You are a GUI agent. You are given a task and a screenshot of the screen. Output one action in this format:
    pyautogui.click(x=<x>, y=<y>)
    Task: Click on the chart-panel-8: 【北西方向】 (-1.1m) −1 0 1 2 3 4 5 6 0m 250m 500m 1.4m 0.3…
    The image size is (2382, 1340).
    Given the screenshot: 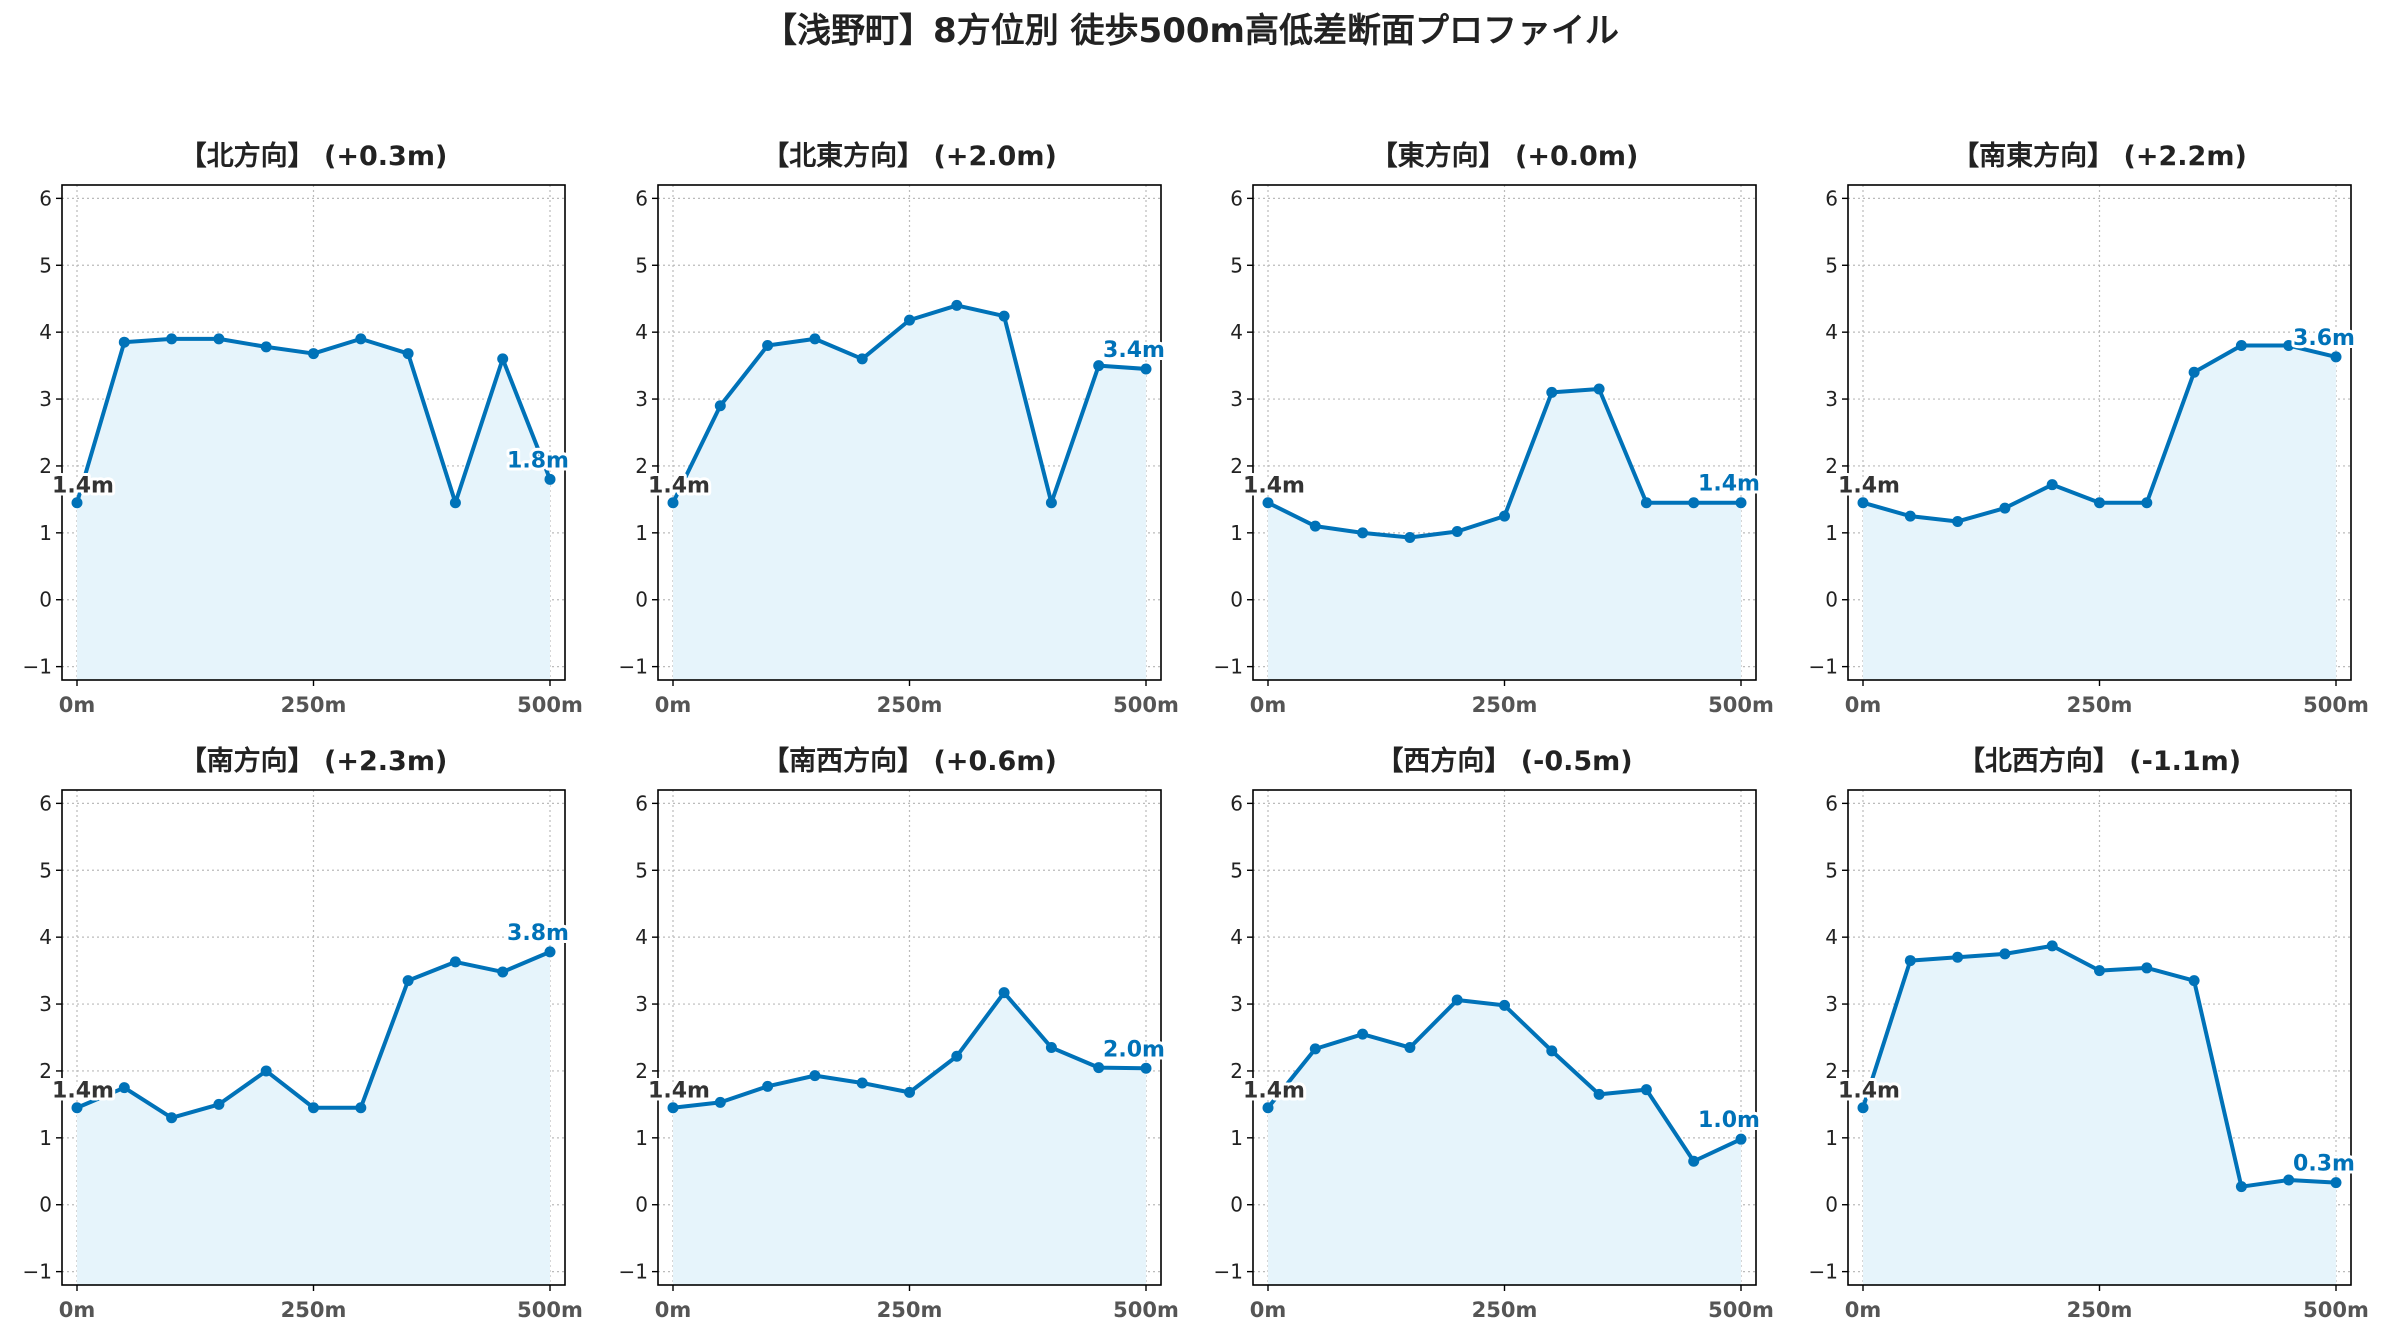 What is the action you would take?
    pyautogui.click(x=2089, y=1033)
    